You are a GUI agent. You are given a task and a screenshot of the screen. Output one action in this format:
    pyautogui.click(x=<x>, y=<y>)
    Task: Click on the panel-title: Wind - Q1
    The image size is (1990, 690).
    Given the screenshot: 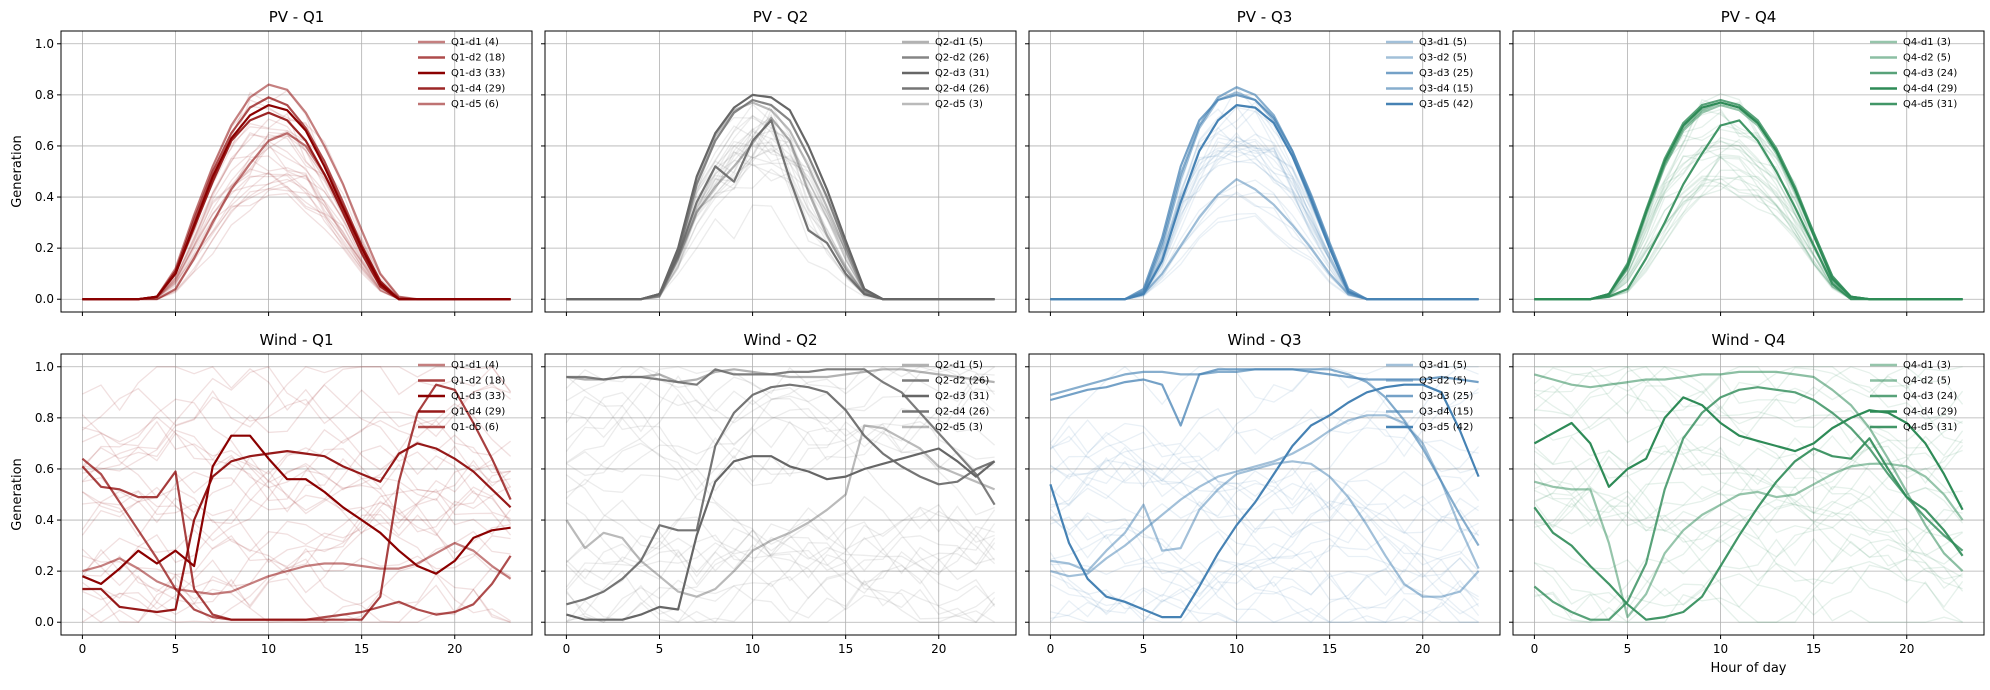 What is the action you would take?
    pyautogui.click(x=297, y=340)
    